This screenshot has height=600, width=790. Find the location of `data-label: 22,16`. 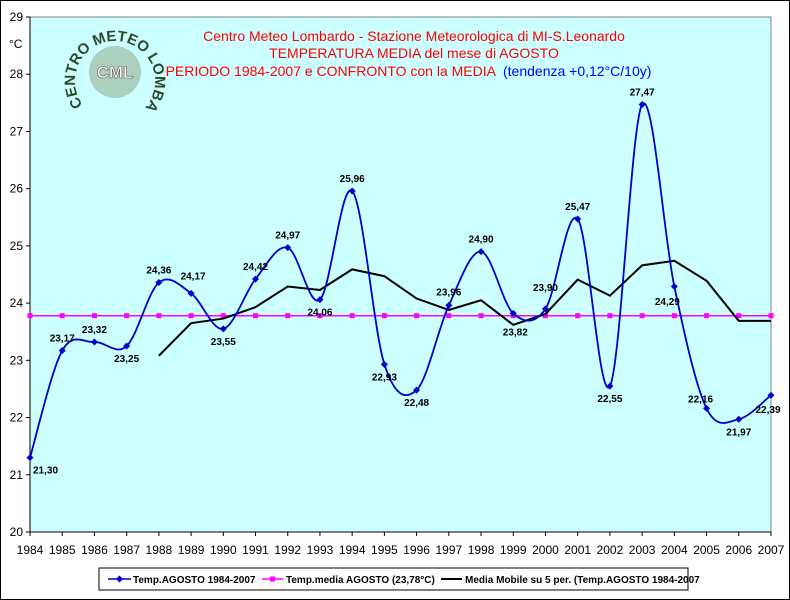

data-label: 22,16 is located at coordinates (700, 399).